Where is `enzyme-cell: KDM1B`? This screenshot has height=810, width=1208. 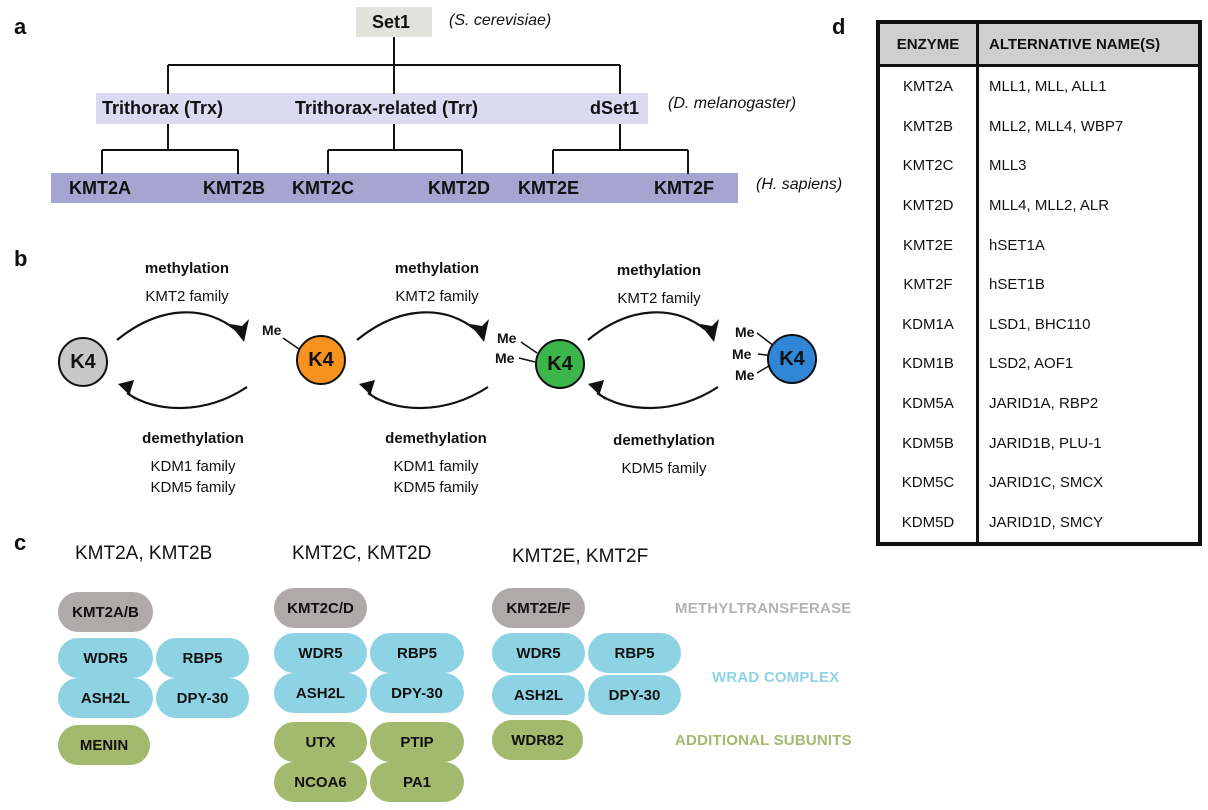 enzyme-cell: KDM1B is located at coordinates (928, 364).